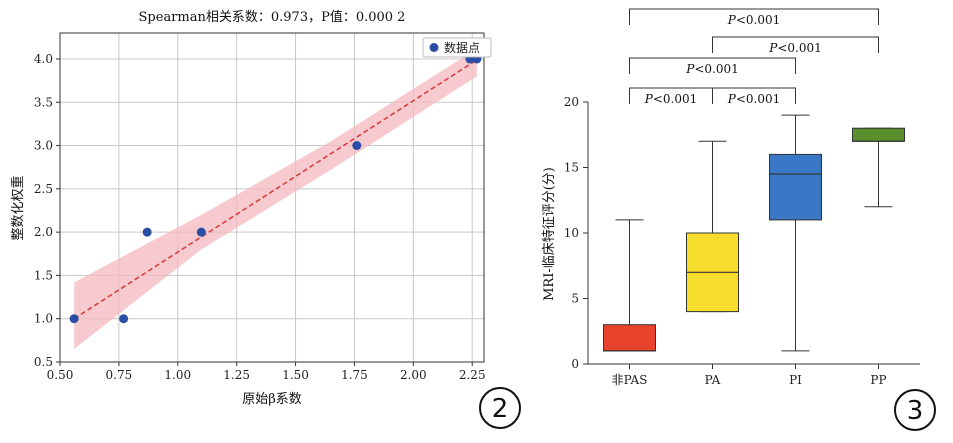 The image size is (953, 443). What do you see at coordinates (272, 17) in the screenshot?
I see `chart-title: Spearman相关系数：0.973，P值：0.000 2` at bounding box center [272, 17].